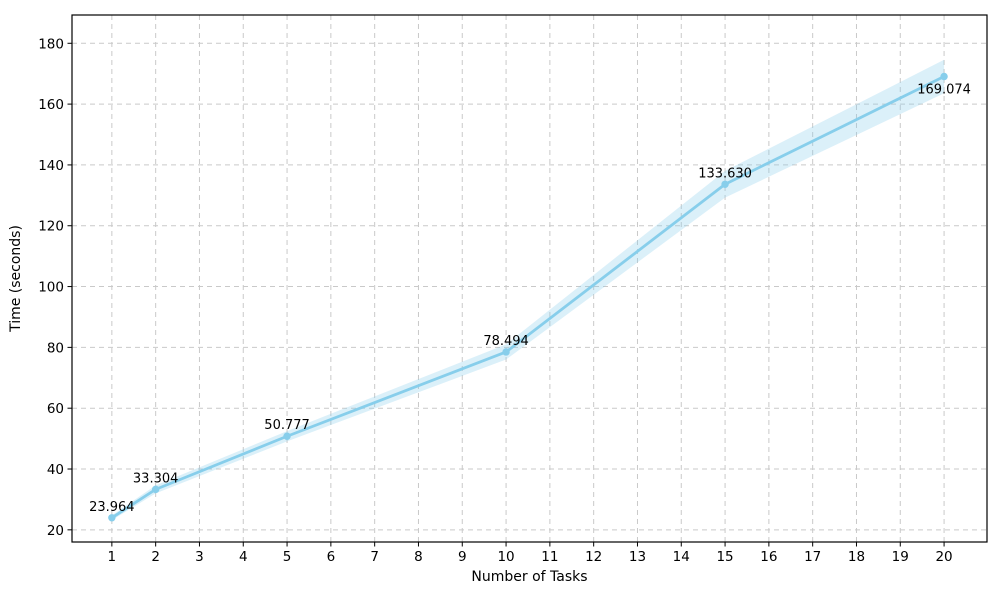  Describe the element at coordinates (51, 227) in the screenshot. I see `y-tick-label: 120` at that location.